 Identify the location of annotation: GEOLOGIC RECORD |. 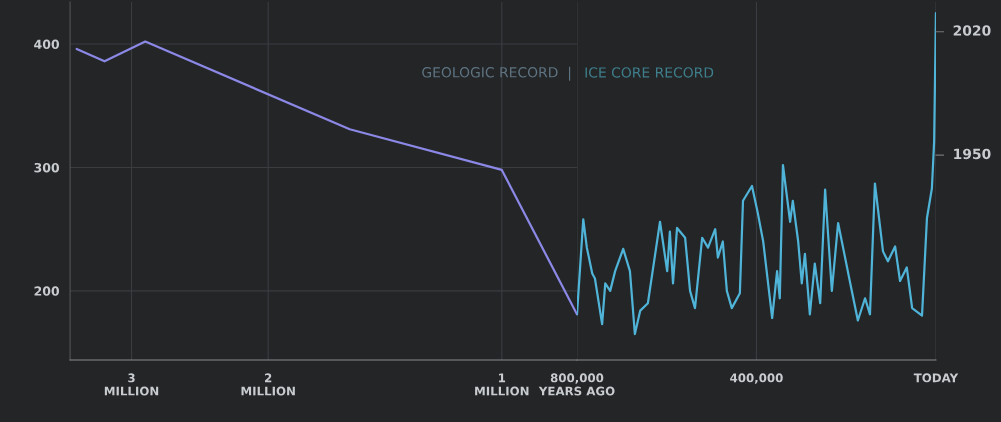
(496, 73).